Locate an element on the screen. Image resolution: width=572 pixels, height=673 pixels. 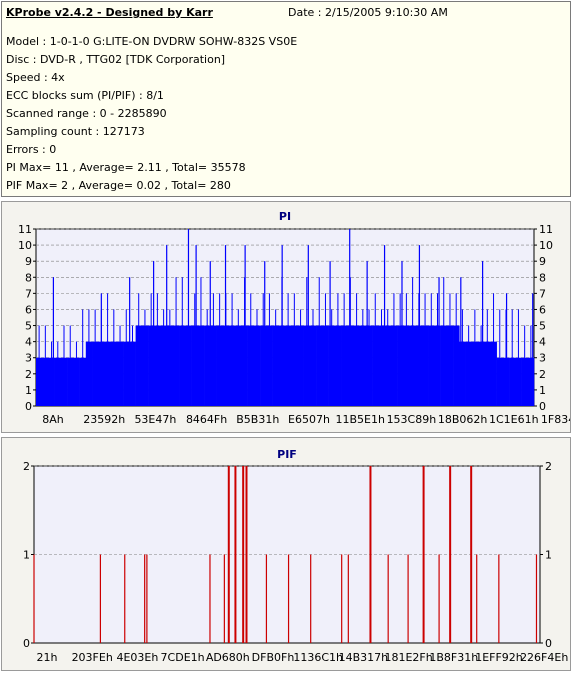
x-tick-label: 11B5E1h is located at coordinates (359, 419).